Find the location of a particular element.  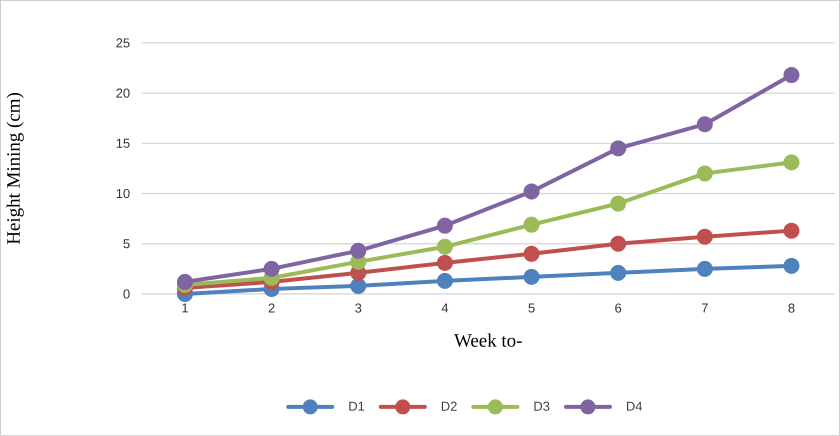

y-tick-label: 15 is located at coordinates (123, 143).